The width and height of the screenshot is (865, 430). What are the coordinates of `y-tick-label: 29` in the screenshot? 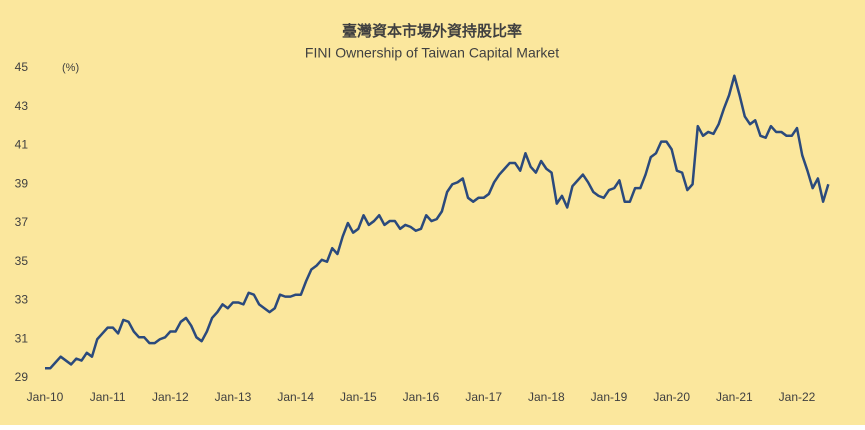 It's located at (22, 377).